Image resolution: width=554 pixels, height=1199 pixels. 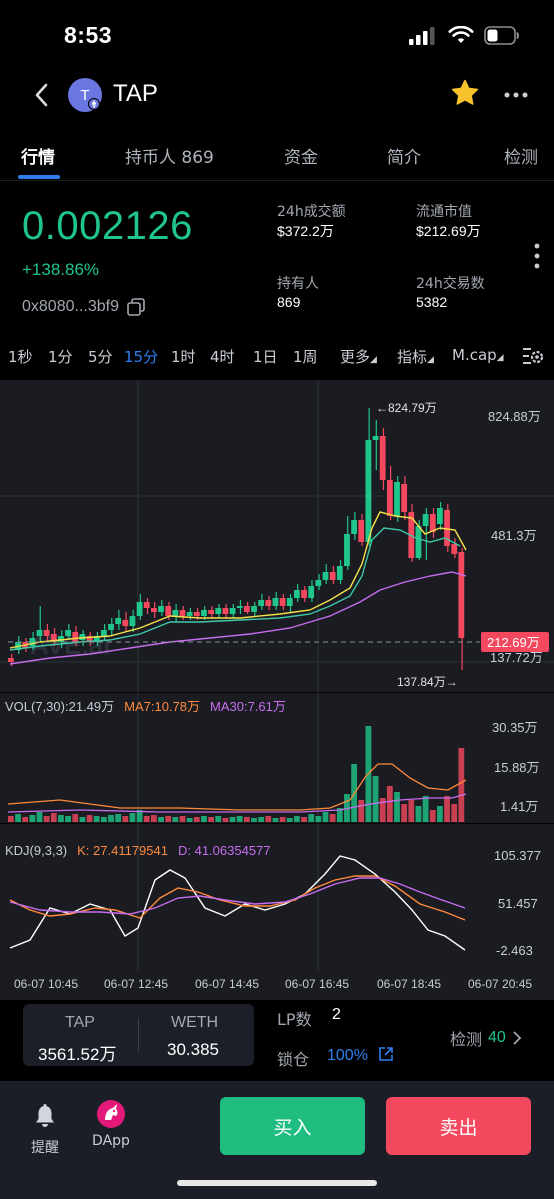 I want to click on pair-divider, so click(x=138, y=1035).